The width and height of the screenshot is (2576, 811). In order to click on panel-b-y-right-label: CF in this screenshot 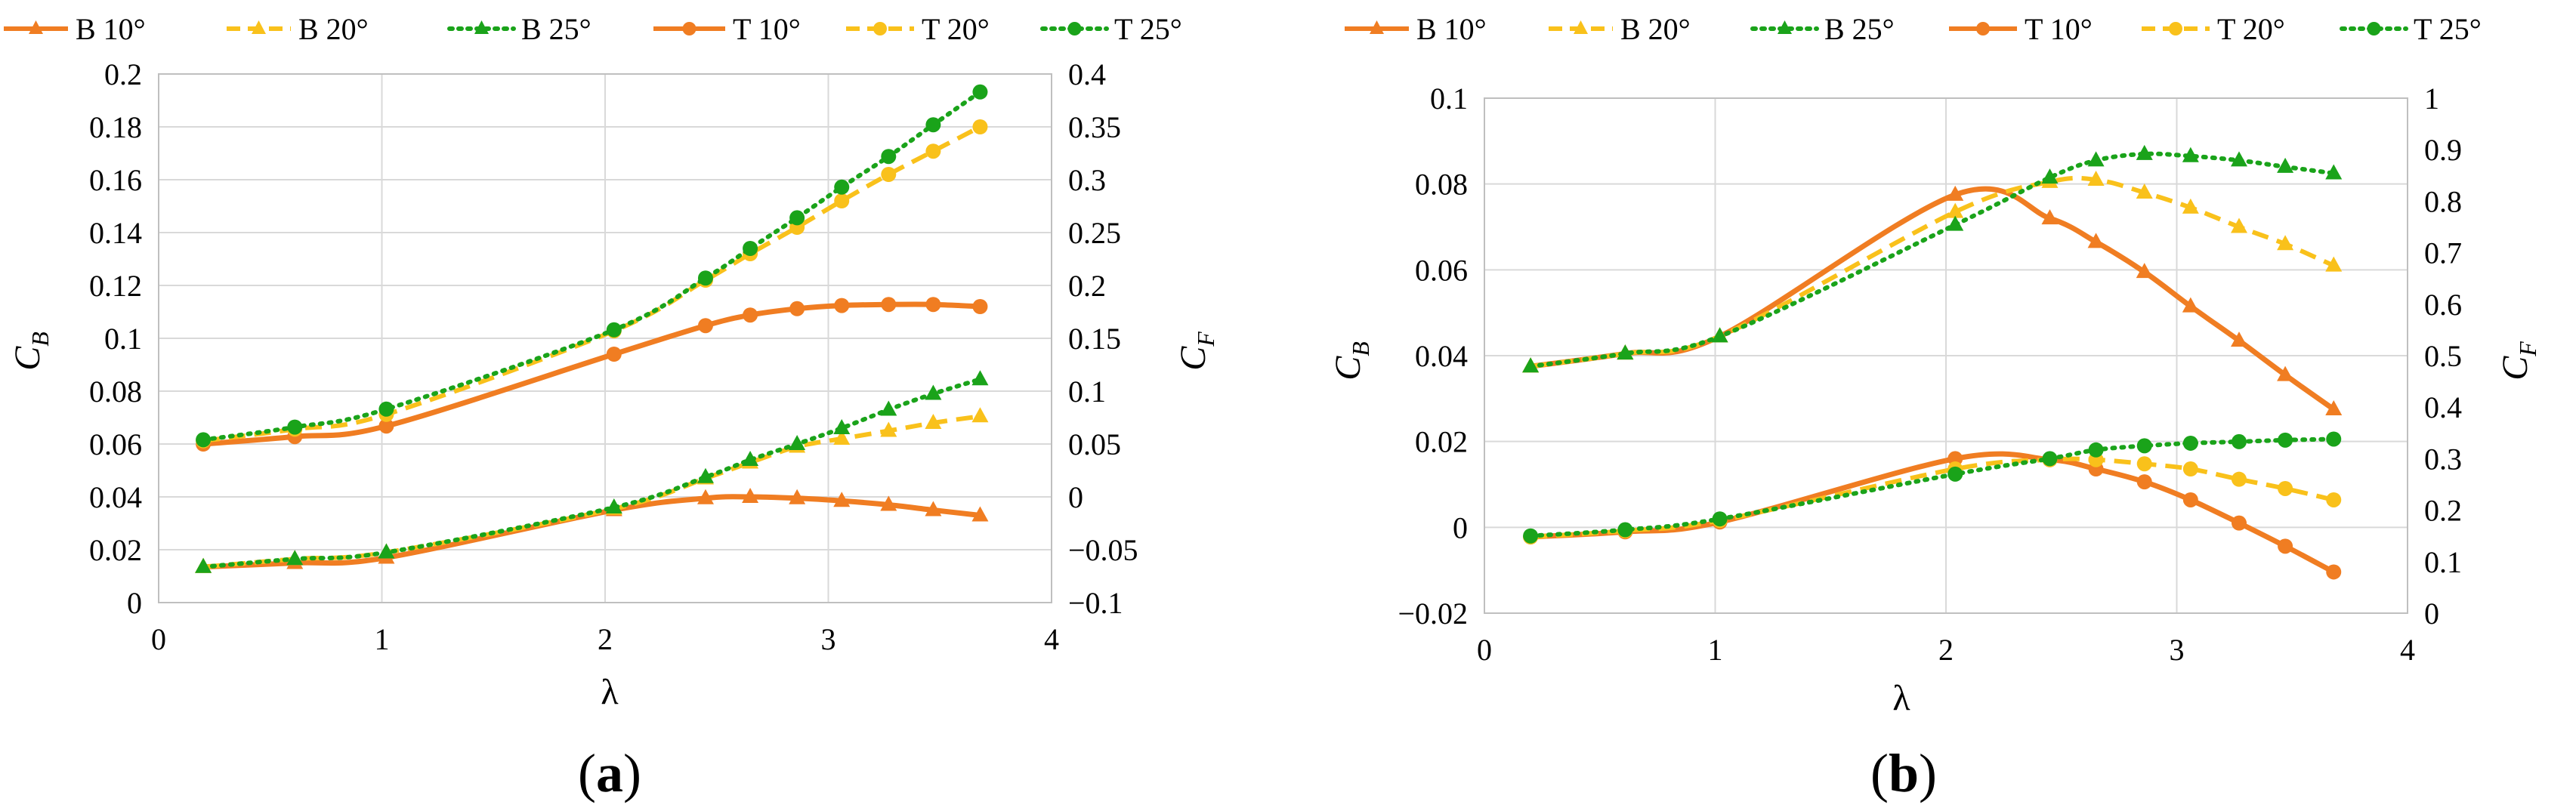, I will do `click(2518, 361)`.